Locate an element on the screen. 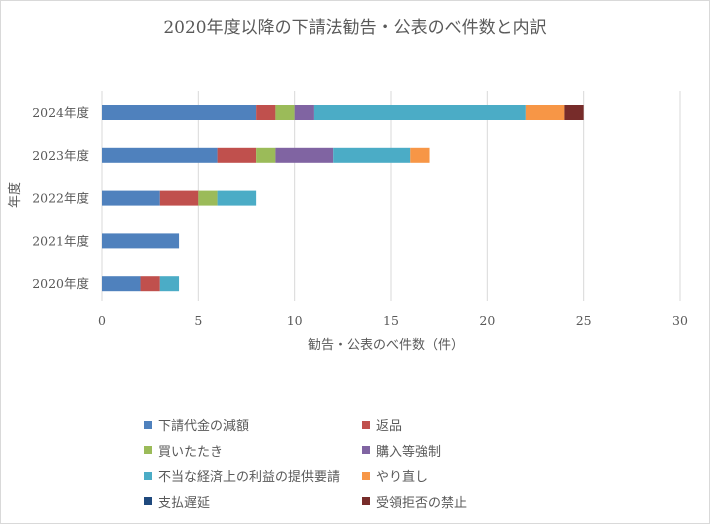 This screenshot has width=710, height=524. x-tick-labels: 0 5 10 15 20 25 30 is located at coordinates (393, 320).